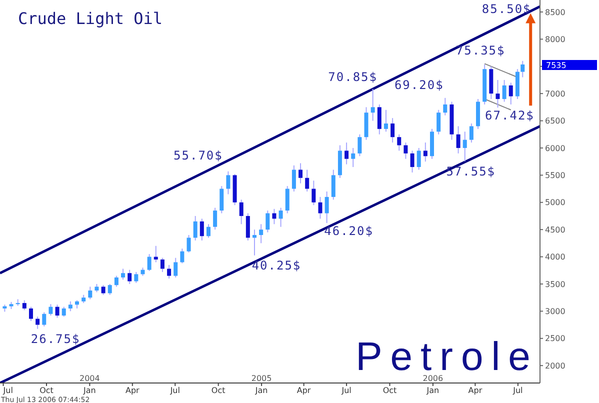  What do you see at coordinates (555, 257) in the screenshot?
I see `y-tick-label: 4000` at bounding box center [555, 257].